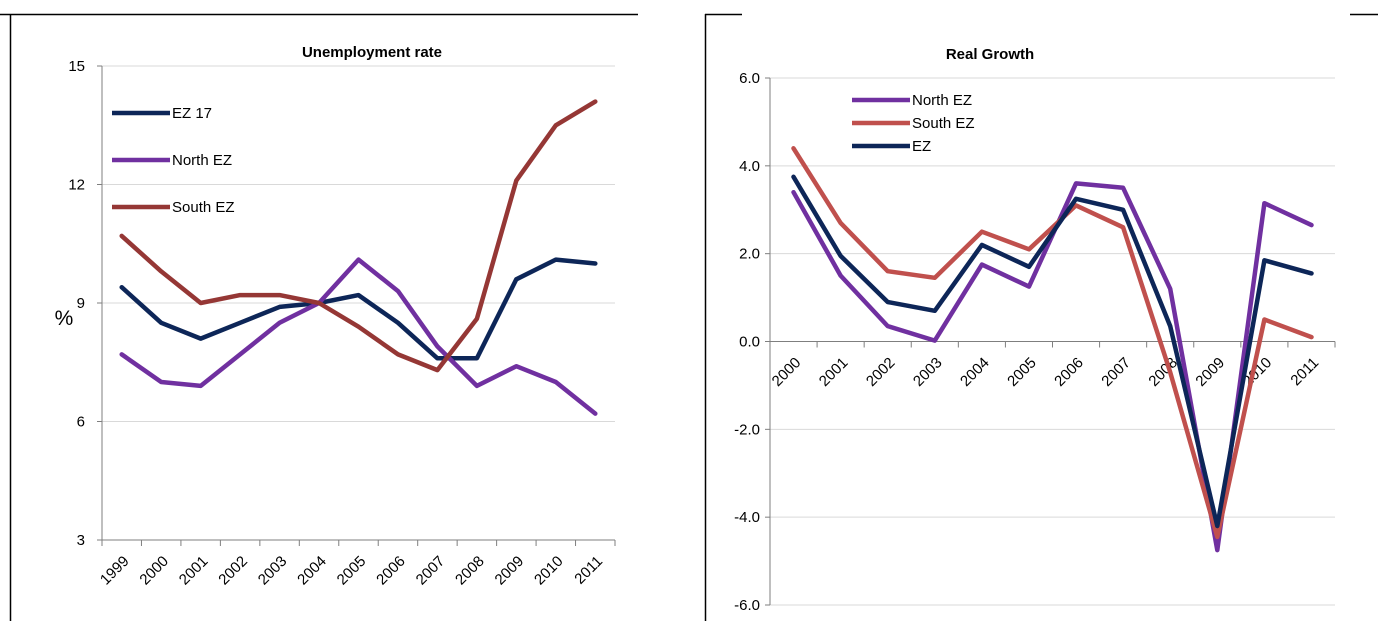 Image resolution: width=1378 pixels, height=621 pixels. Describe the element at coordinates (747, 605) in the screenshot. I see `y-tick-label: -6.0` at that location.